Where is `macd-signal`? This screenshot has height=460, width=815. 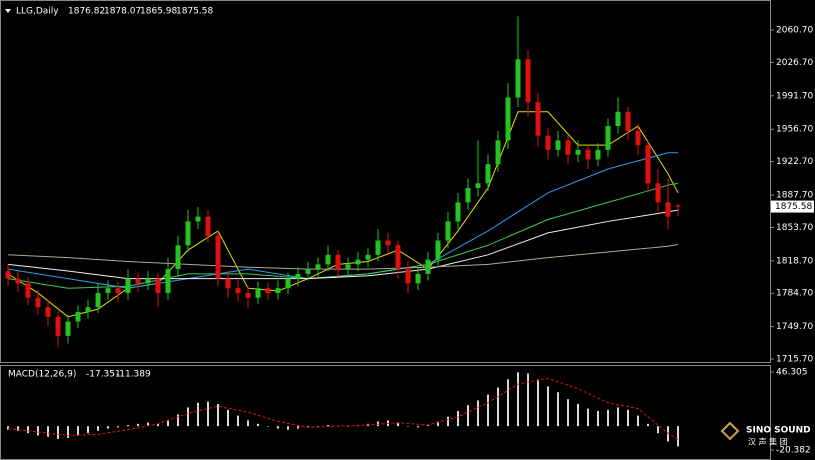 macd-signal is located at coordinates (343, 408).